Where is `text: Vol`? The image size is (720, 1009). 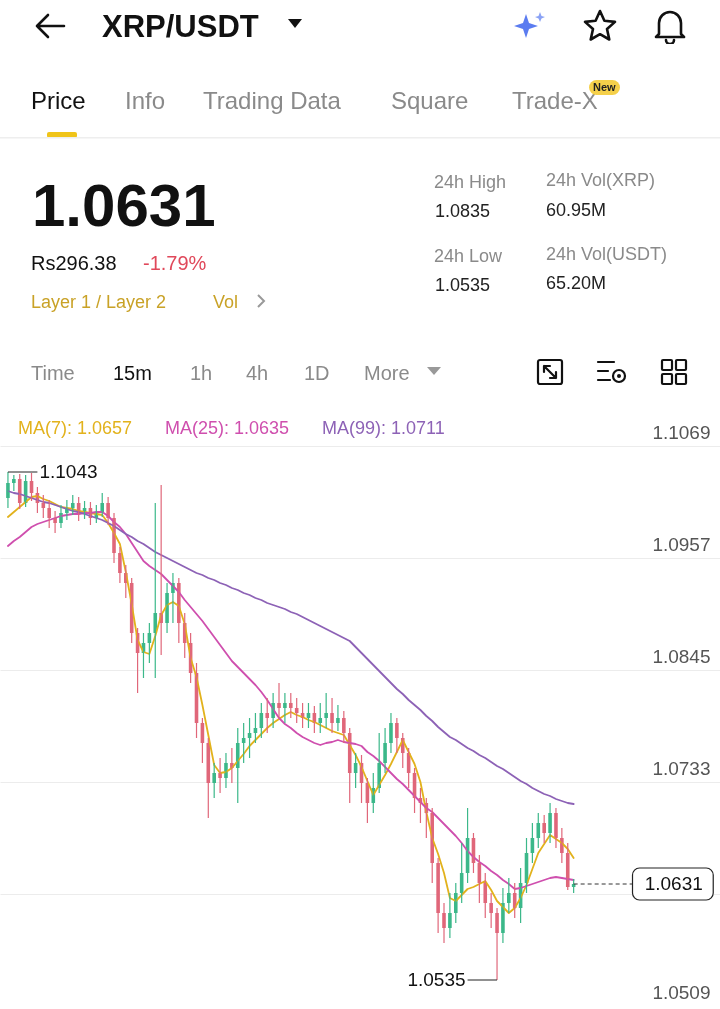
text: Vol is located at coordinates (226, 302).